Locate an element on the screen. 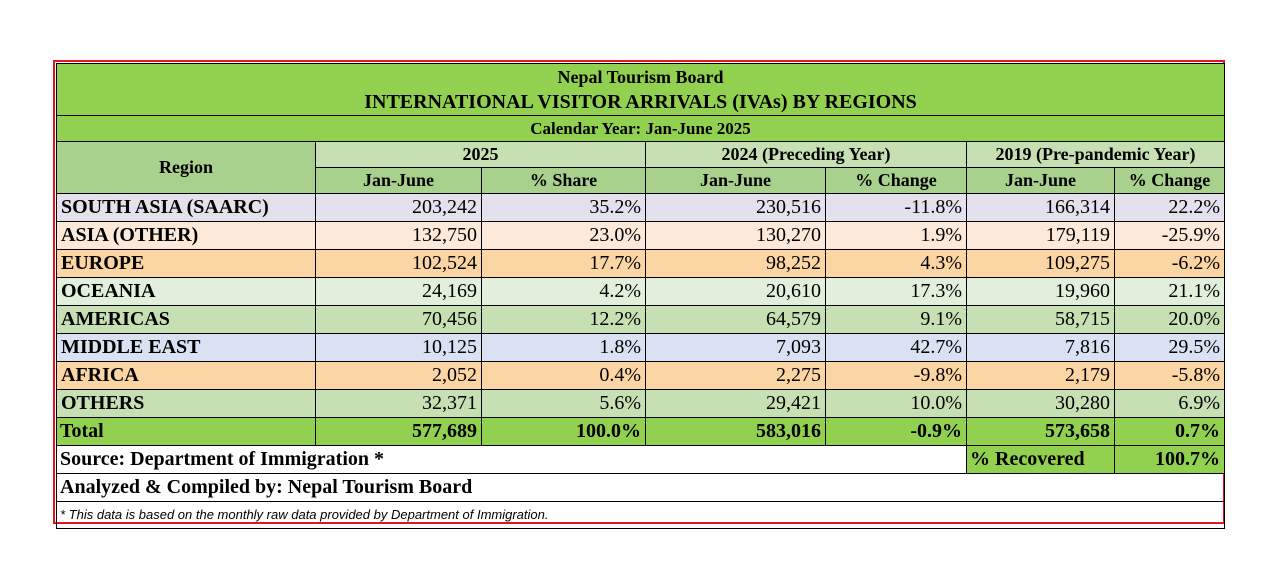  table-row: EUROPE 102,524 17.7% 98,252 4.3% 109,275 -6.2% is located at coordinates (641, 263).